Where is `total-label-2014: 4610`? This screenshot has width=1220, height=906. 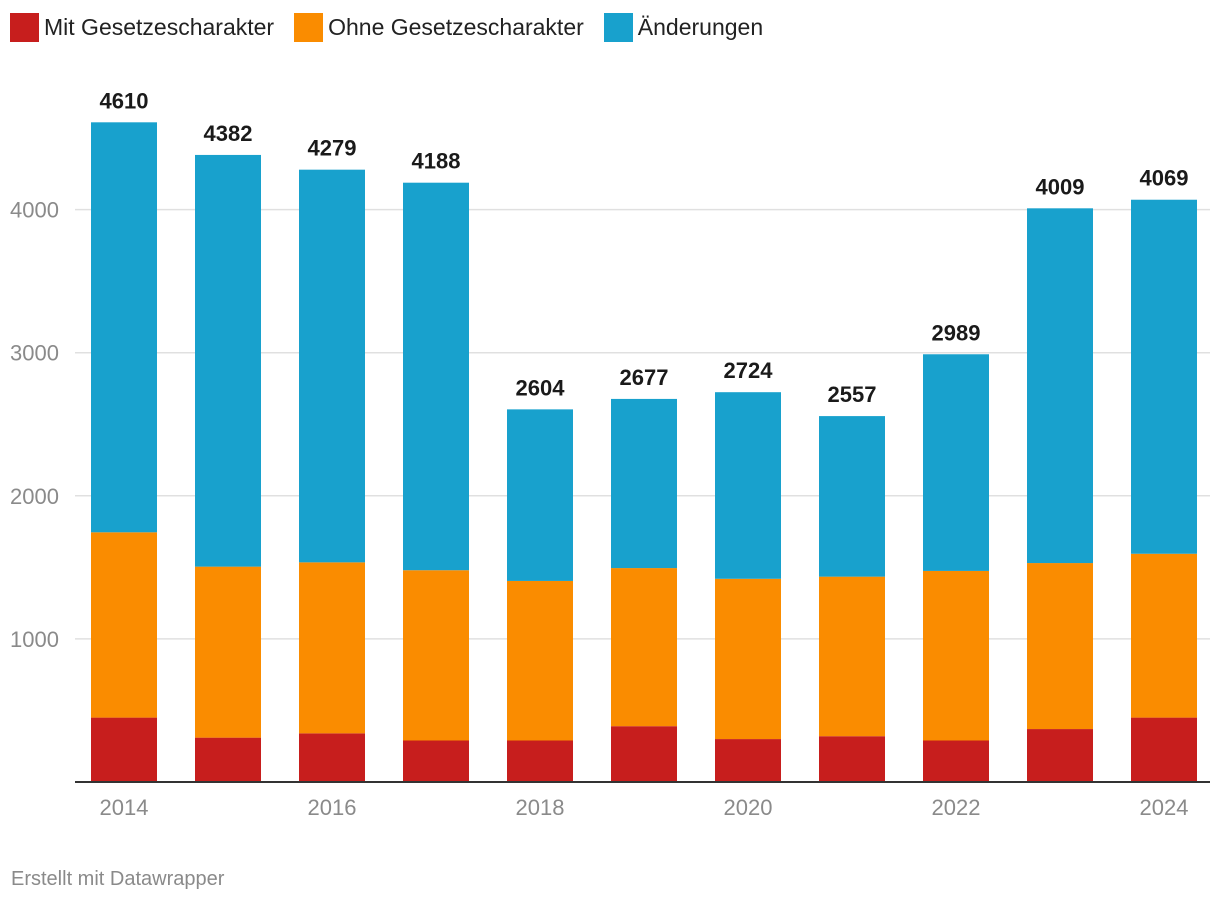 total-label-2014: 4610 is located at coordinates (124, 100).